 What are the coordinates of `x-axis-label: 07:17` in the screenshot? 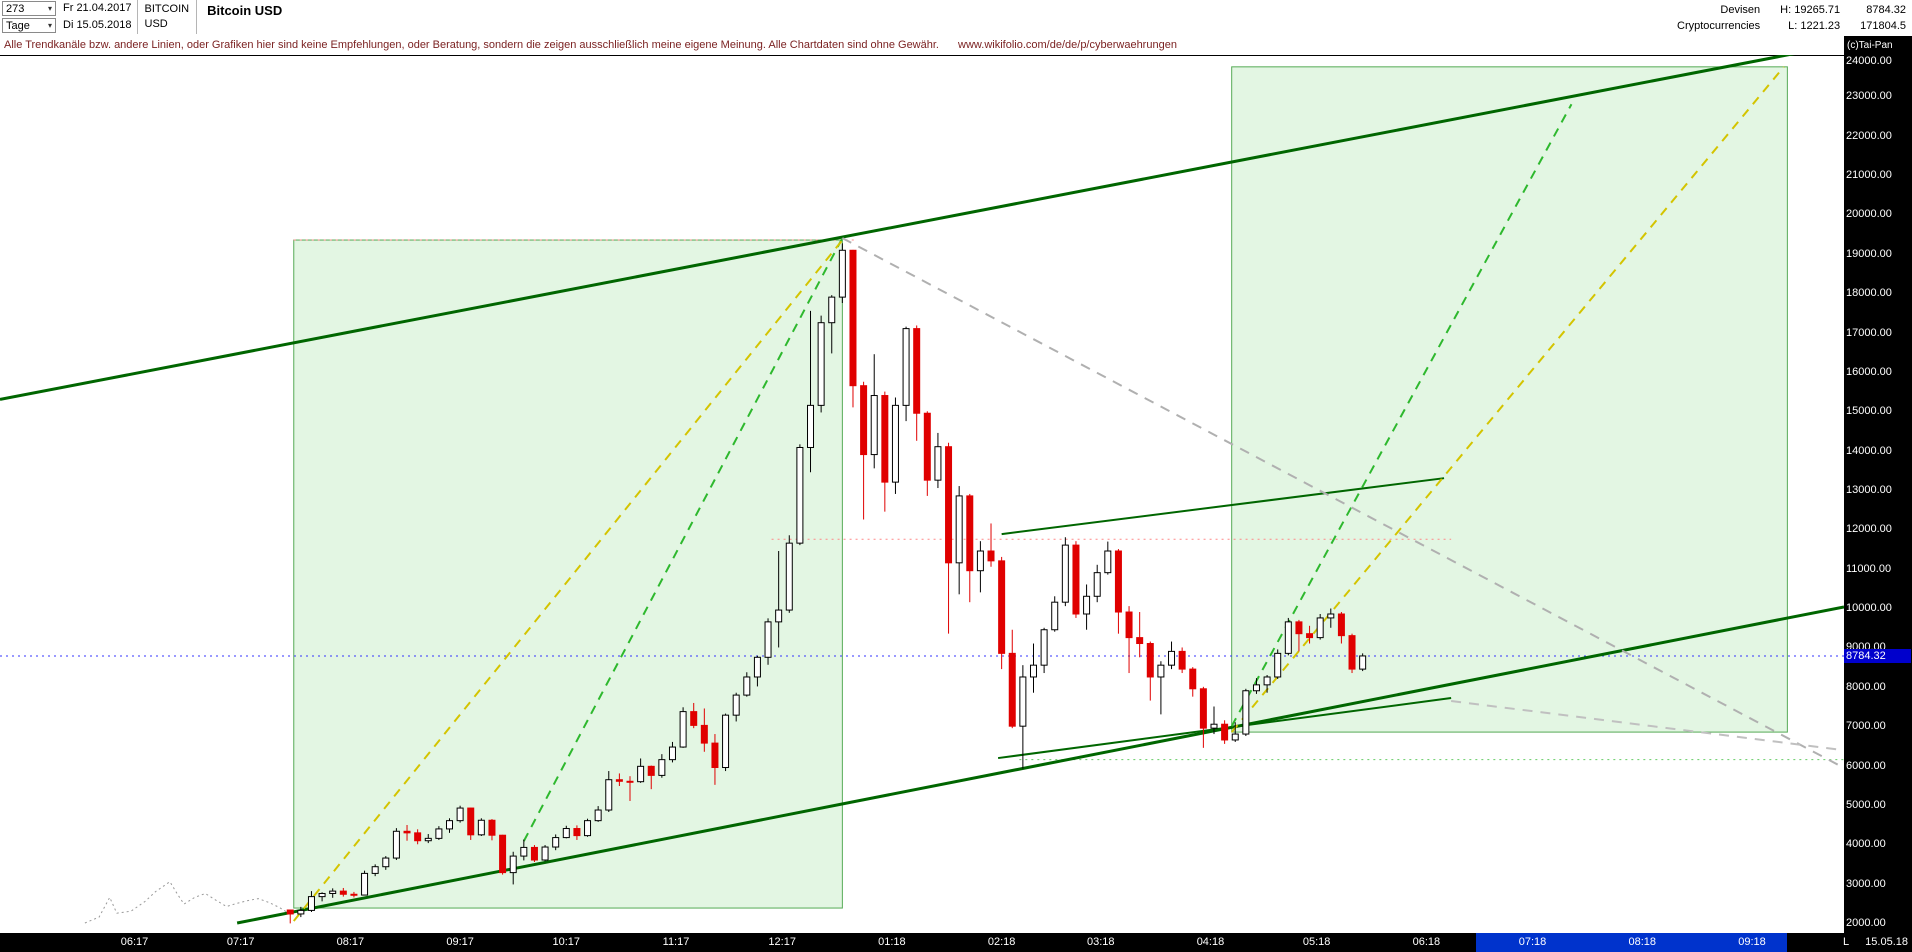 It's located at (240, 942).